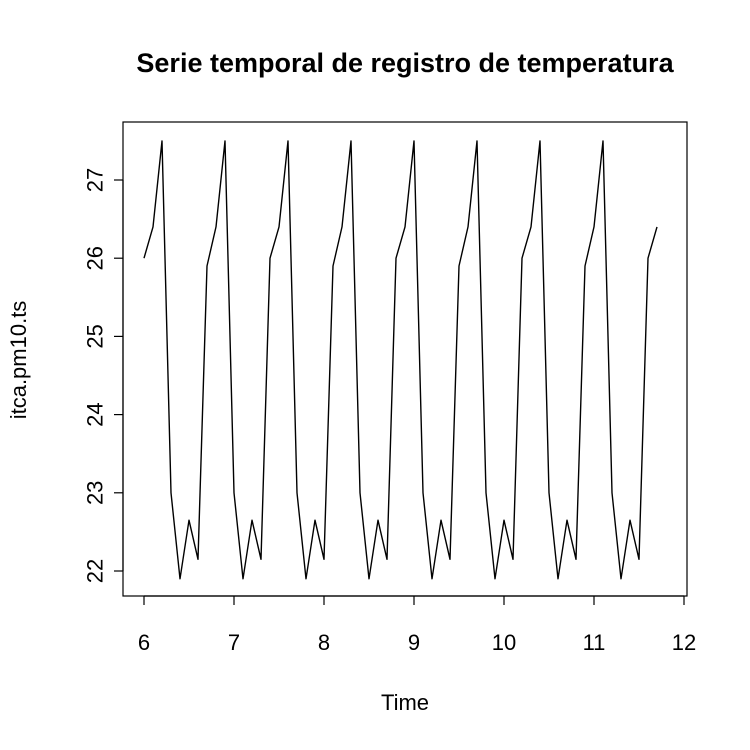  I want to click on y-tick-label: 23, so click(95, 493).